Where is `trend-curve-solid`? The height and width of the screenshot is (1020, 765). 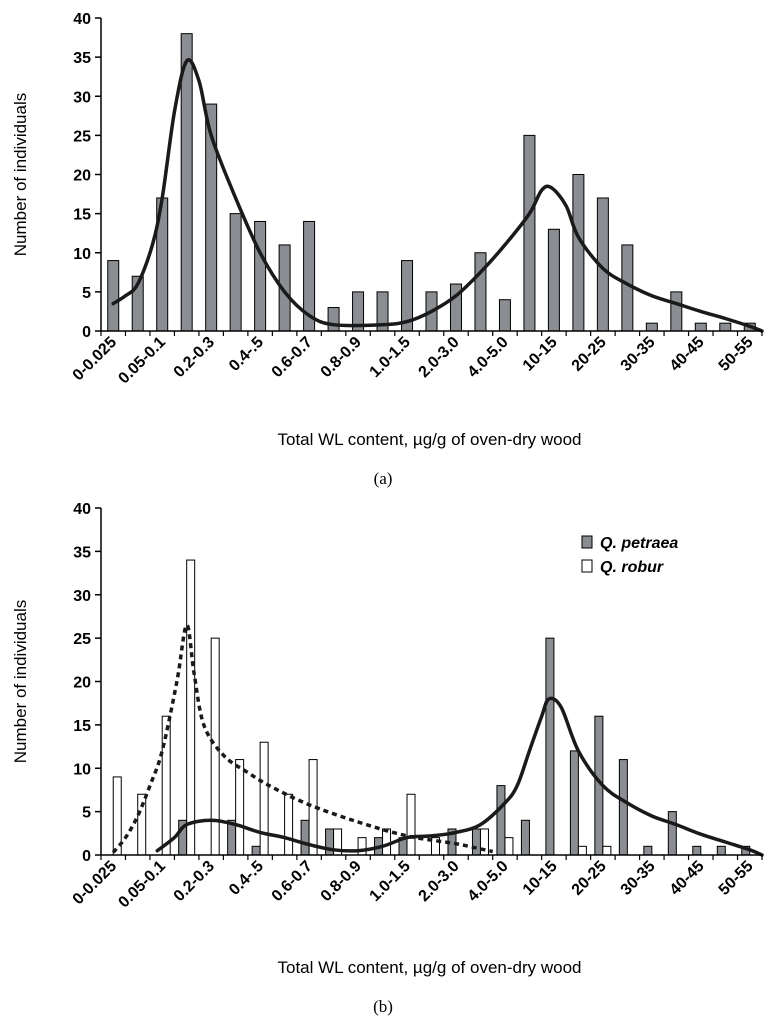
trend-curve-solid is located at coordinates (459, 776).